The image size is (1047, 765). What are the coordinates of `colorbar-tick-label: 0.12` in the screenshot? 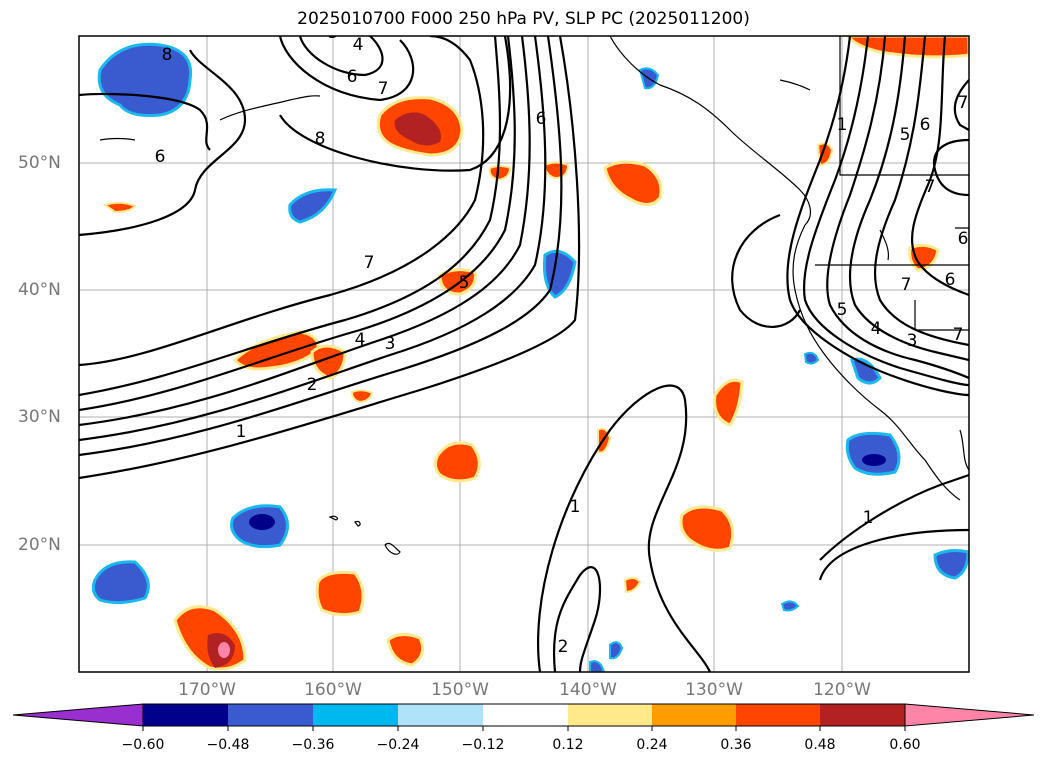 It's located at (568, 745).